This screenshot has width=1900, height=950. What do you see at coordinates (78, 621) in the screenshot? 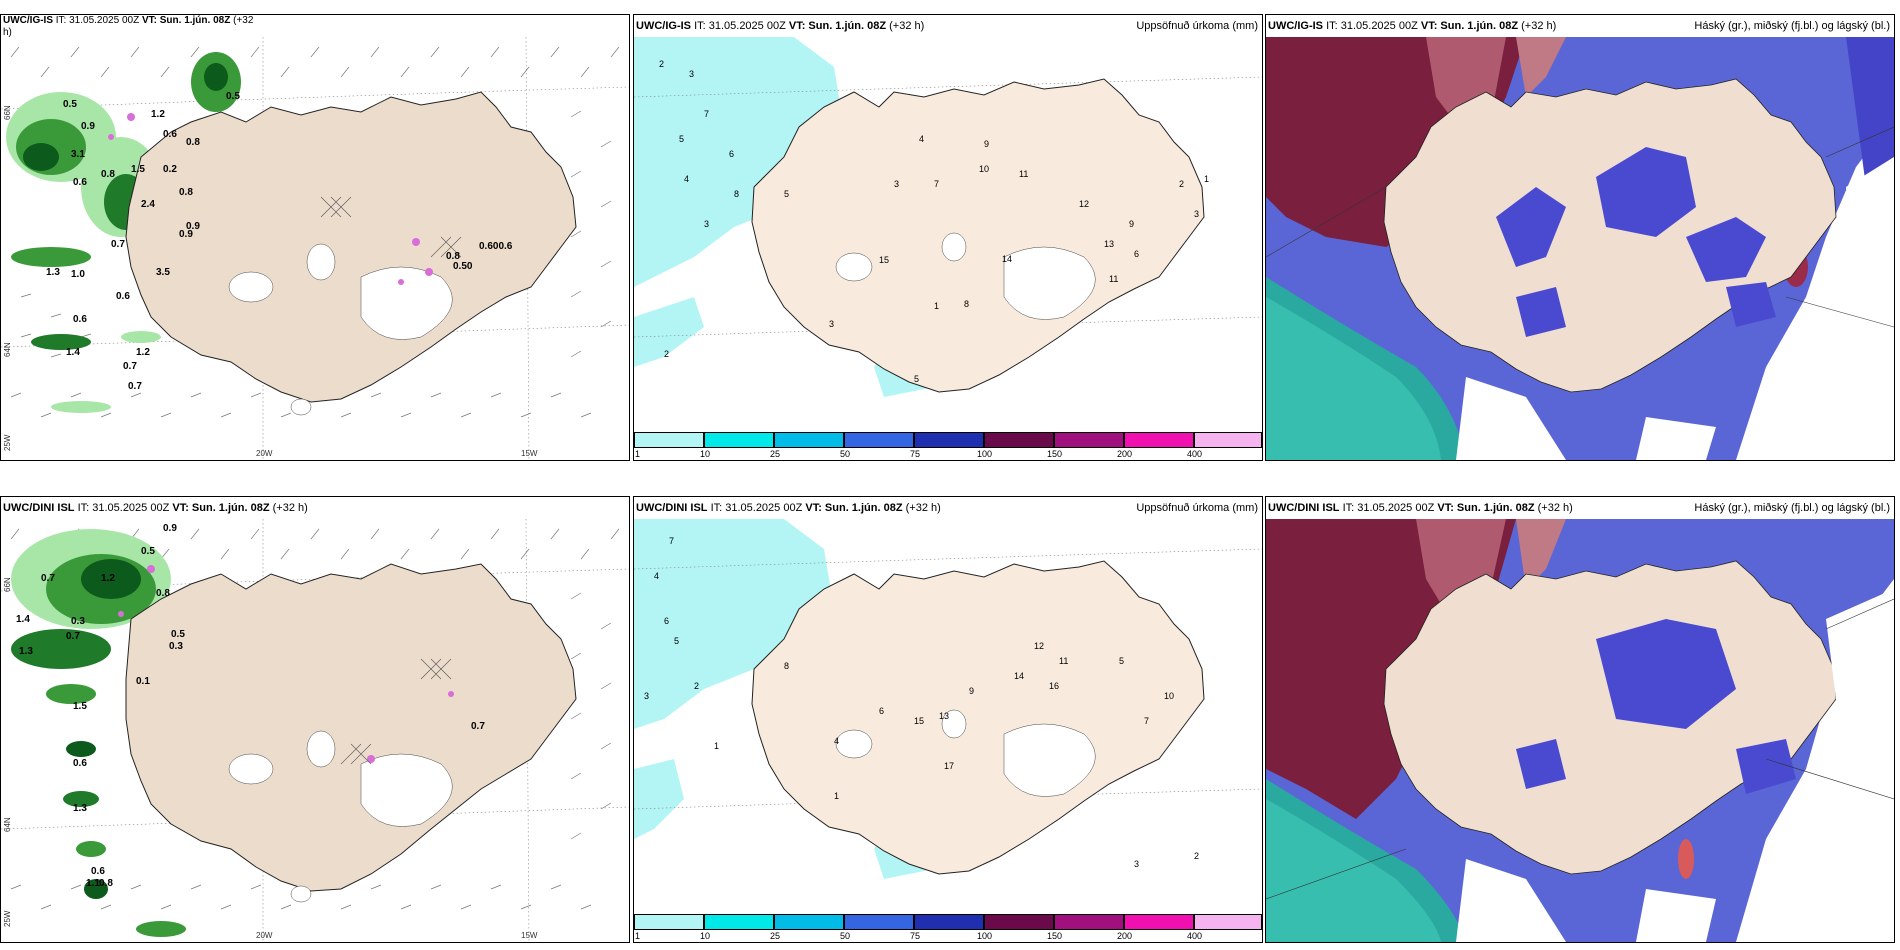
I see `wind-value: 0.3` at bounding box center [78, 621].